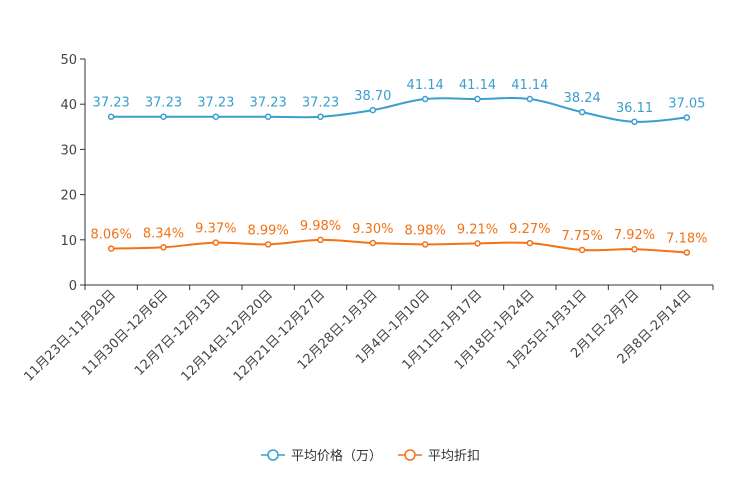 This screenshot has width=744, height=496. What do you see at coordinates (686, 239) in the screenshot?
I see `data-label: 7.18%` at bounding box center [686, 239].